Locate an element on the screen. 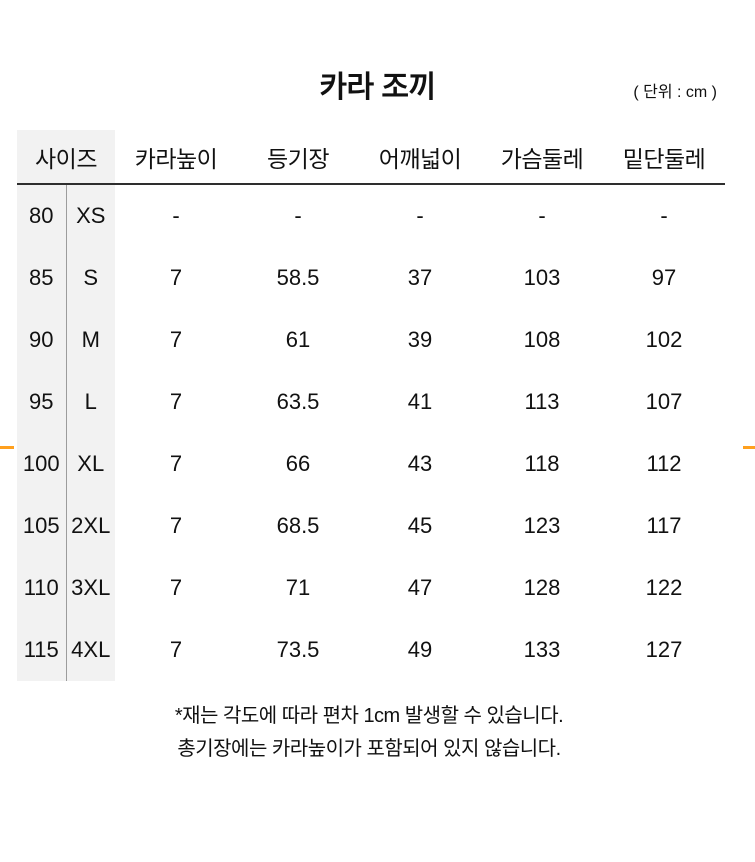 This screenshot has height=862, width=755. value-cell: 49 is located at coordinates (420, 649).